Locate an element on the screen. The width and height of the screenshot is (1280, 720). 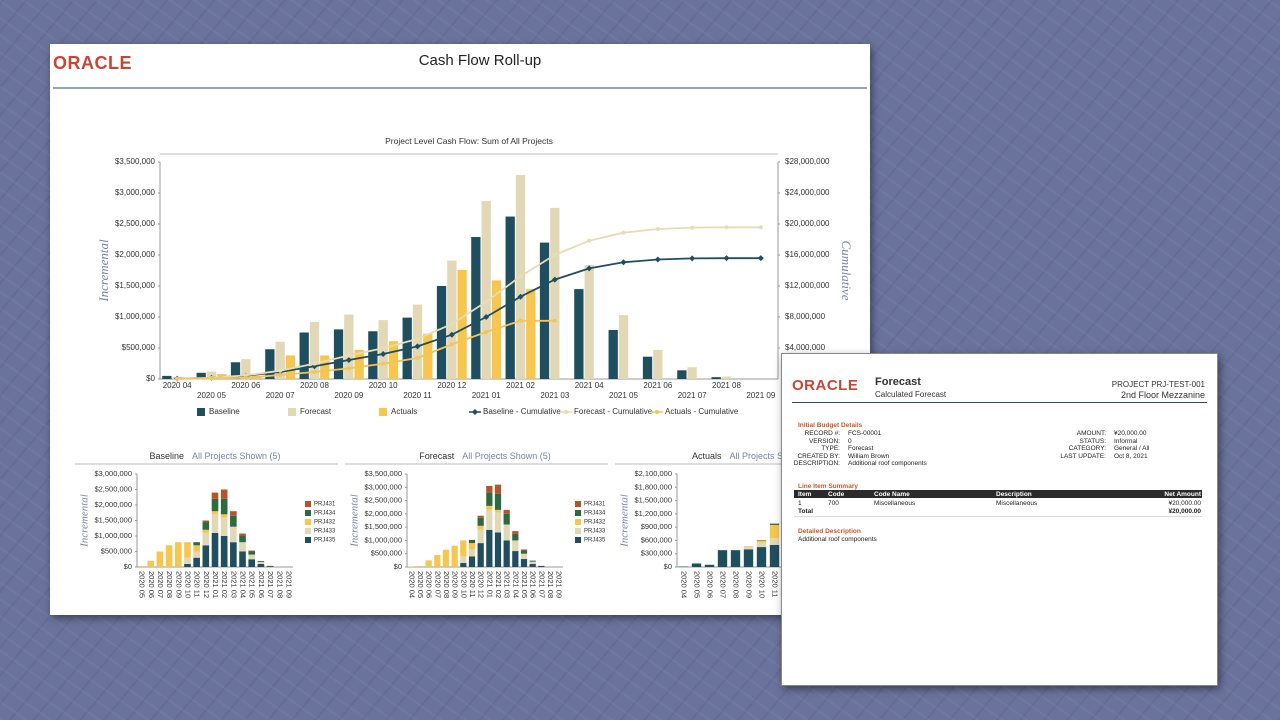
y-tick-label: $2,000,000 is located at coordinates (135, 254).